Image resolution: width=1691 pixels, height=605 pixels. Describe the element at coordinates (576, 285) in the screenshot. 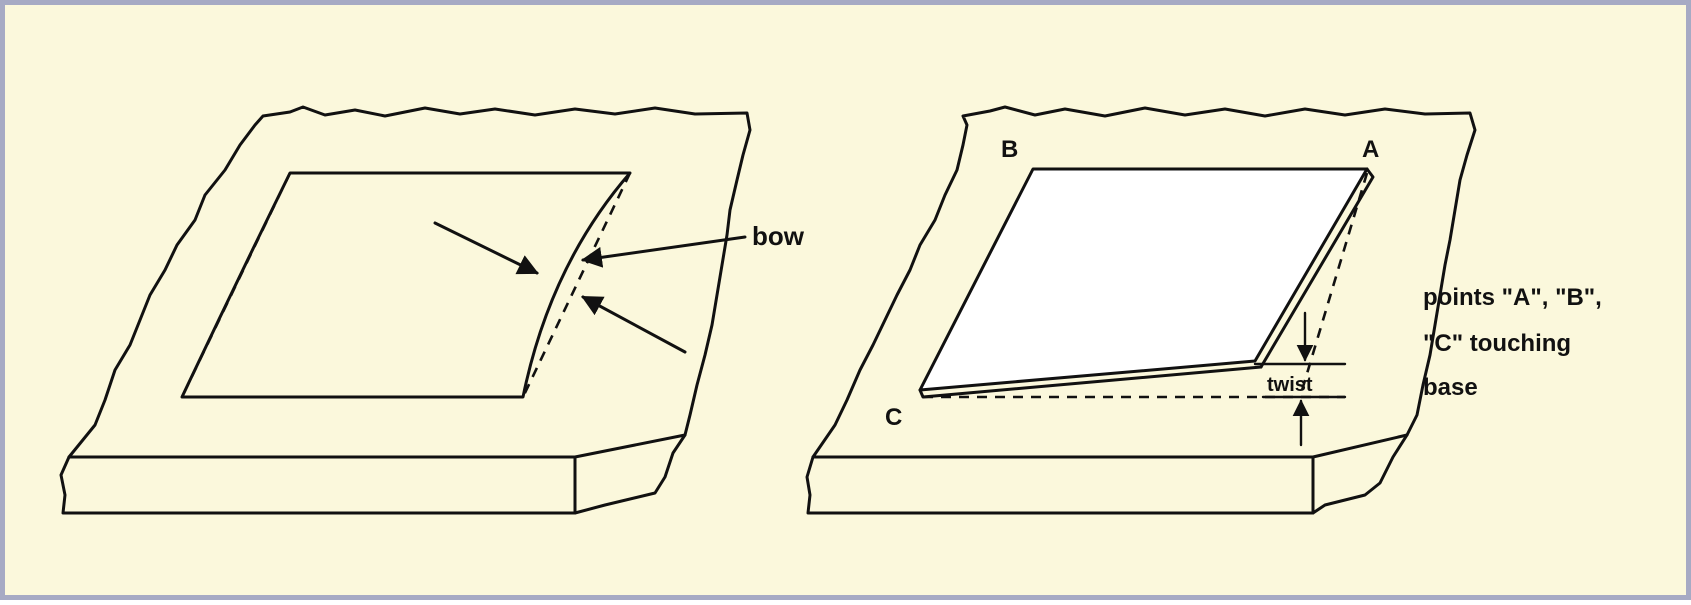

I see `right-sheet-flat-edge` at that location.